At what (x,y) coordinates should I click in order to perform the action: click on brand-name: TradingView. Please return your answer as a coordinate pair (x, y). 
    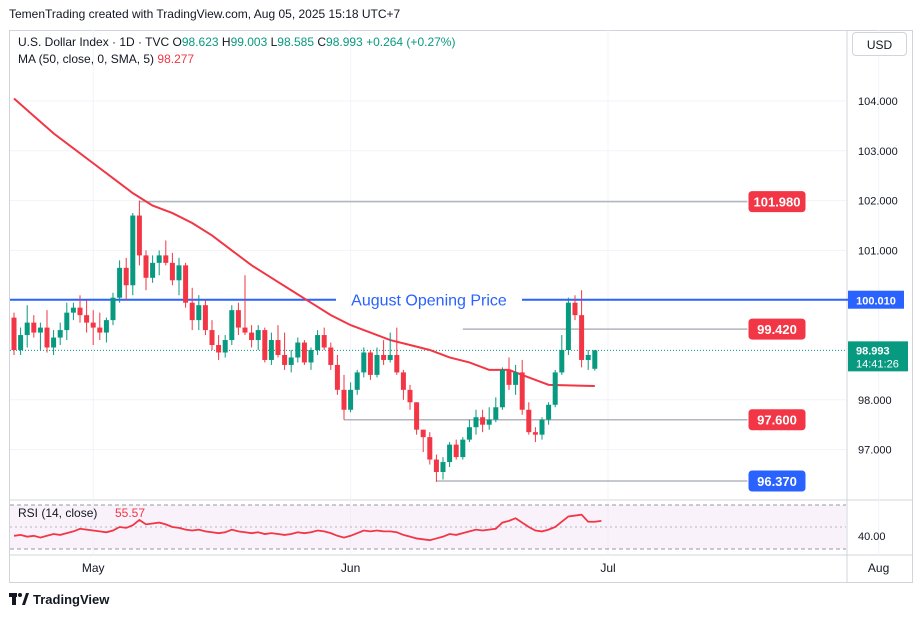
    Looking at the image, I should click on (71, 599).